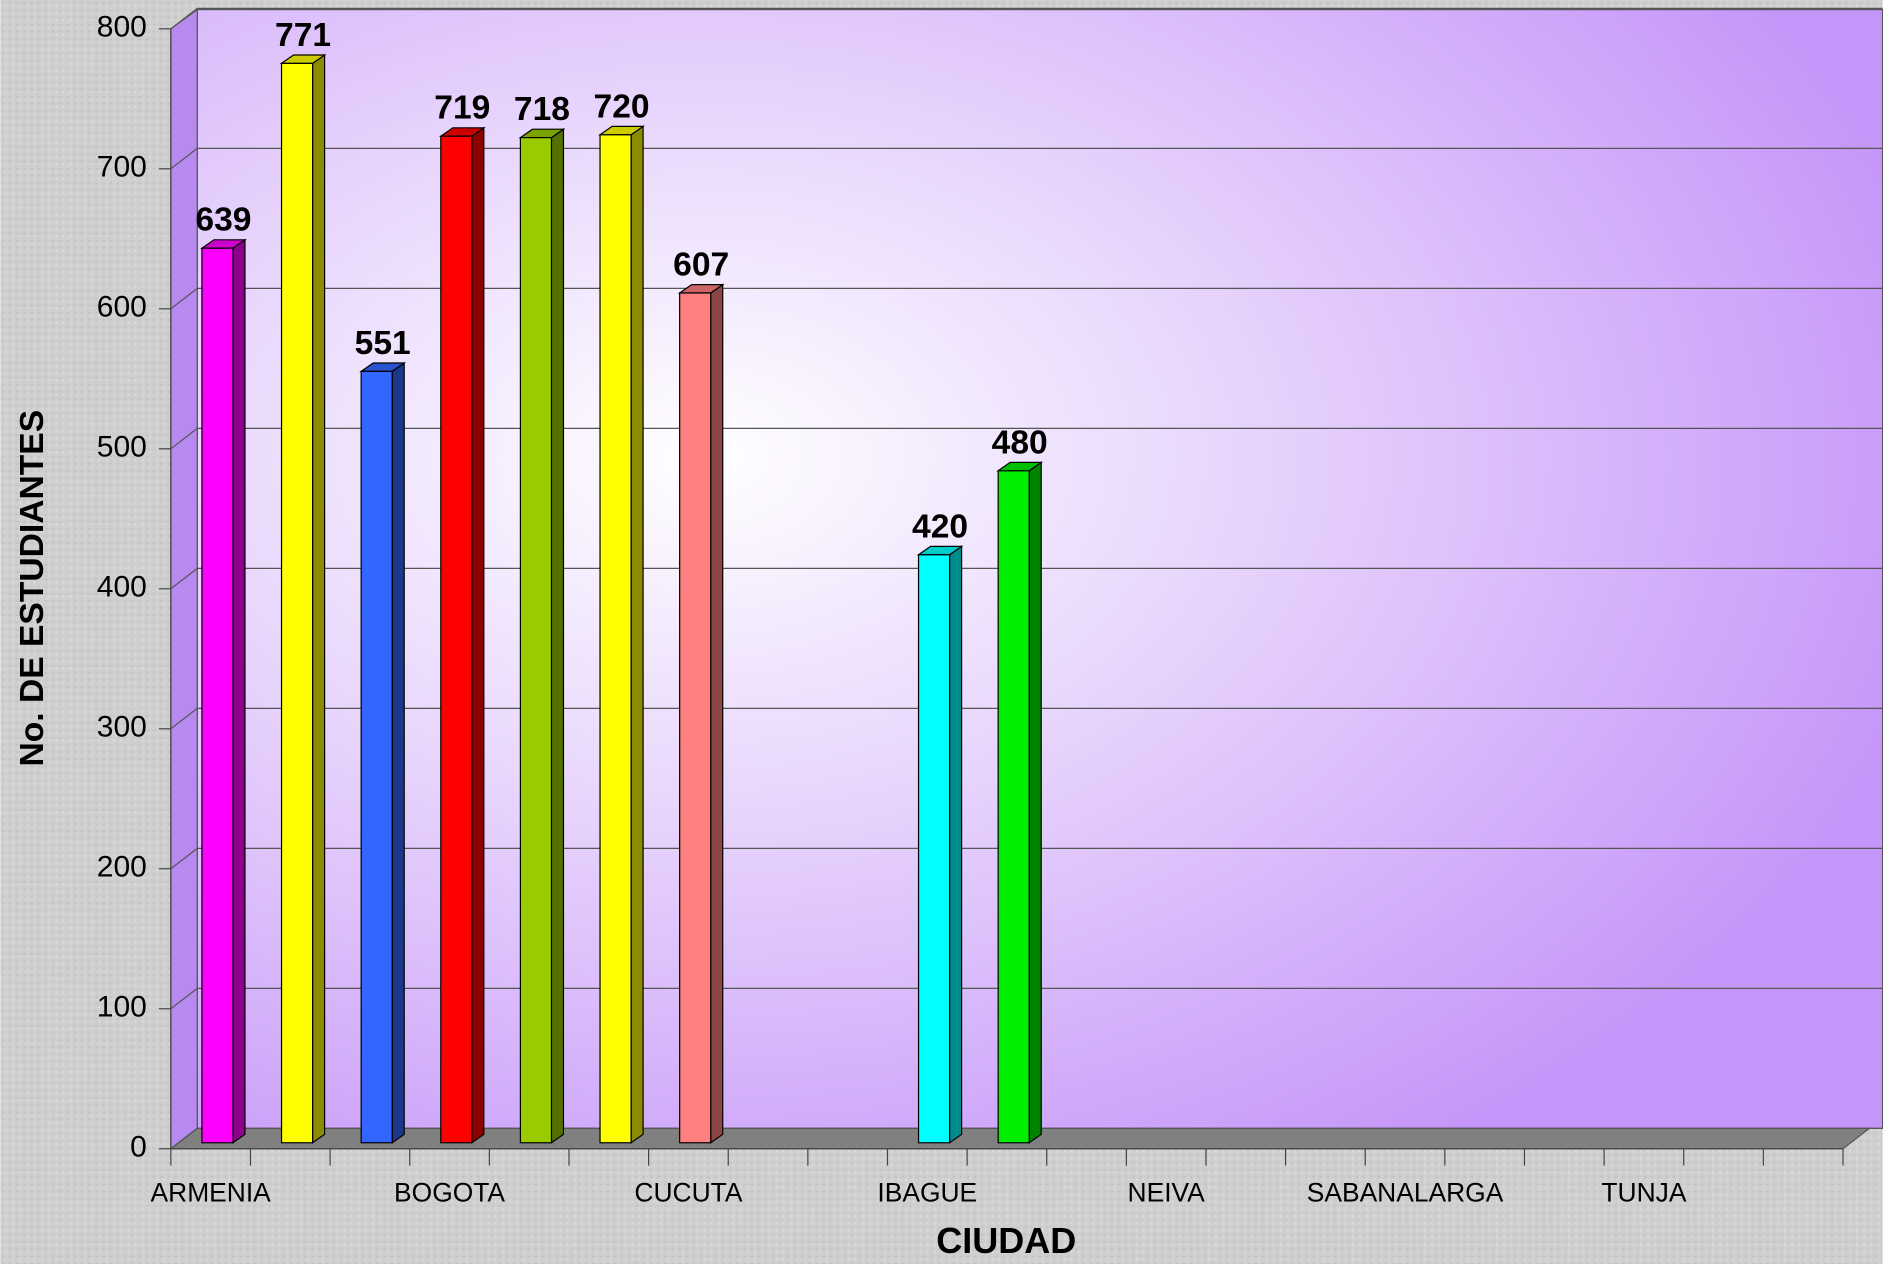 The height and width of the screenshot is (1264, 1883). Describe the element at coordinates (383, 343) in the screenshot. I see `data-label: 551` at that location.